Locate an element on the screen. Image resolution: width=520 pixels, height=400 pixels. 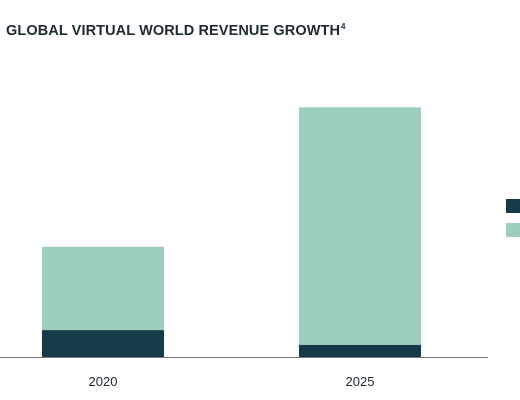
chart-title: GLOBAL VIRTUAL WORLD REVENUE GROWTH4 is located at coordinates (176, 30).